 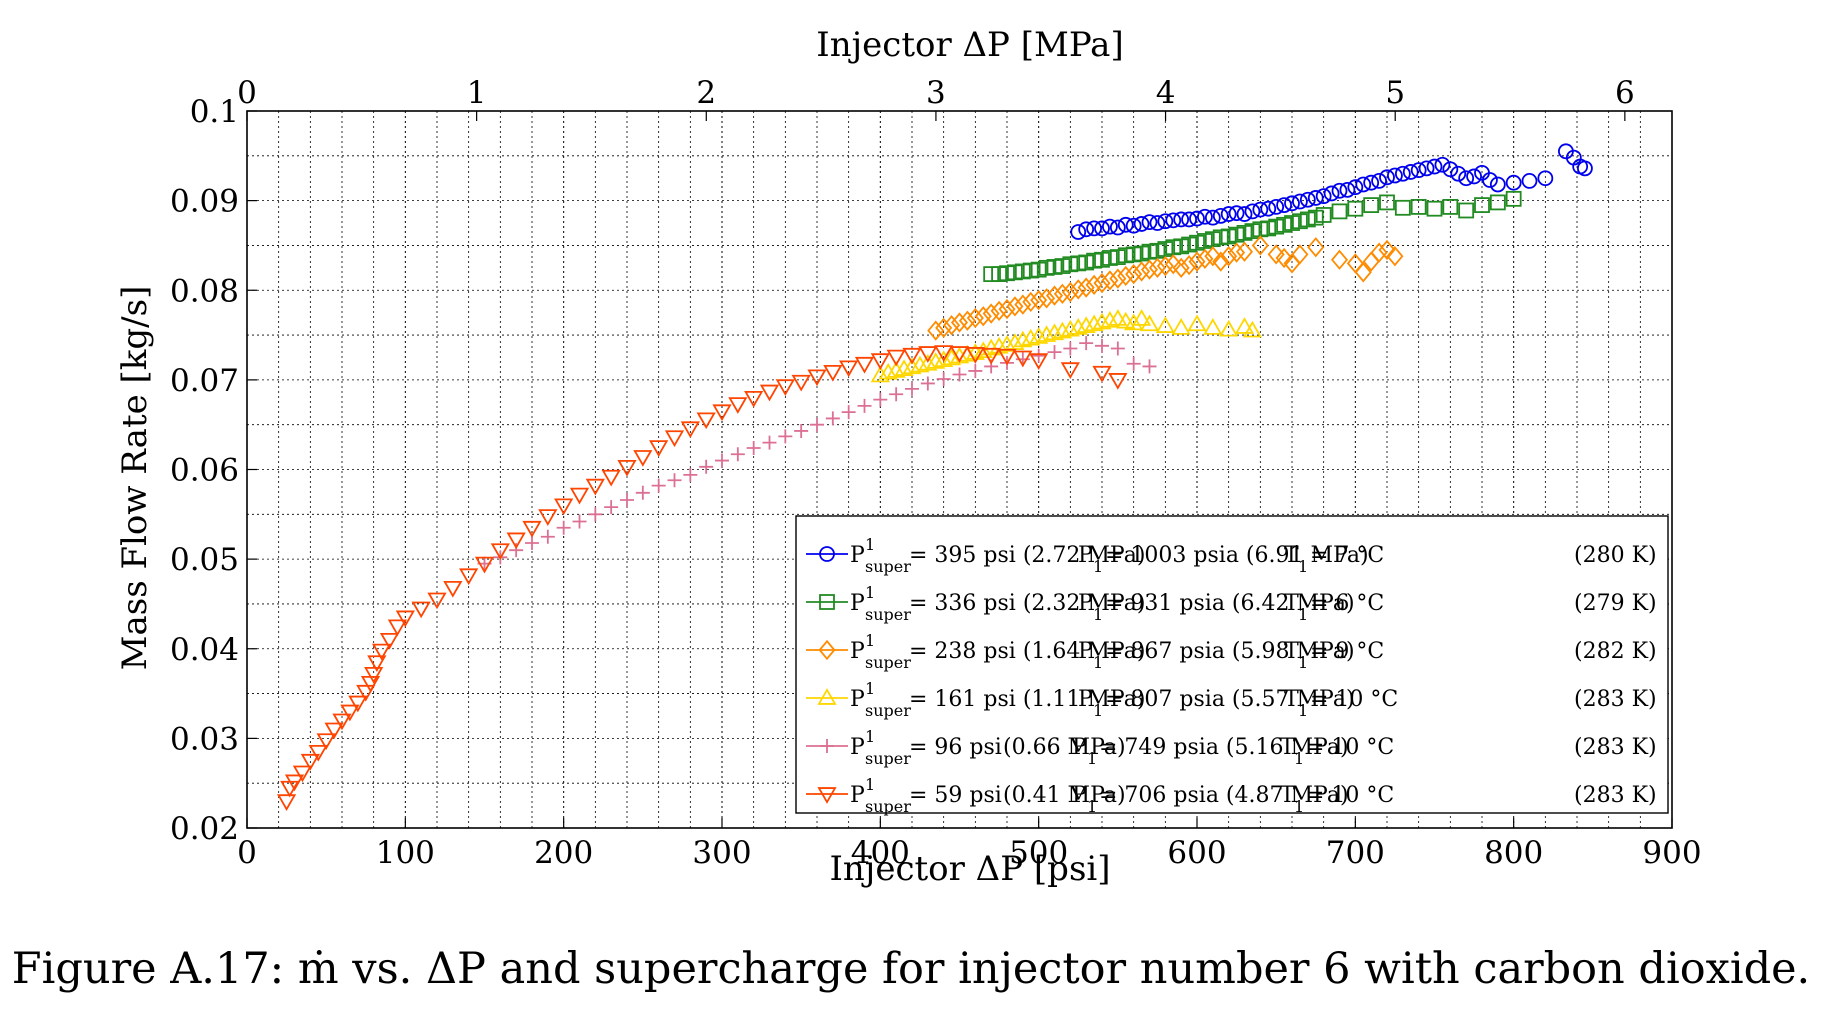 What do you see at coordinates (135, 478) in the screenshot?
I see `y-axis-label: Mass Flow Rate [kg/s]` at bounding box center [135, 478].